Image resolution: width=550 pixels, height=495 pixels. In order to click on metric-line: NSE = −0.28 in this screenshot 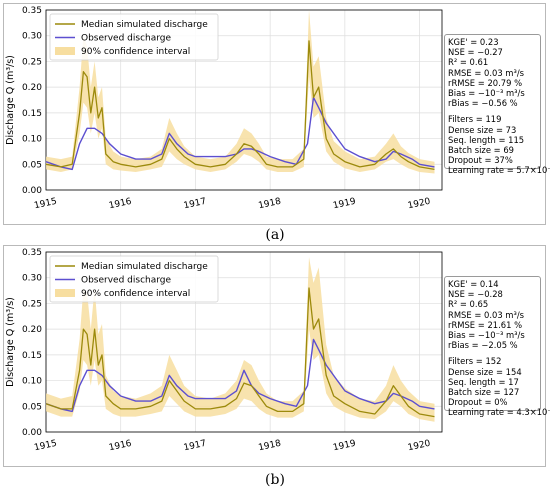, I will do `click(475, 294)`.